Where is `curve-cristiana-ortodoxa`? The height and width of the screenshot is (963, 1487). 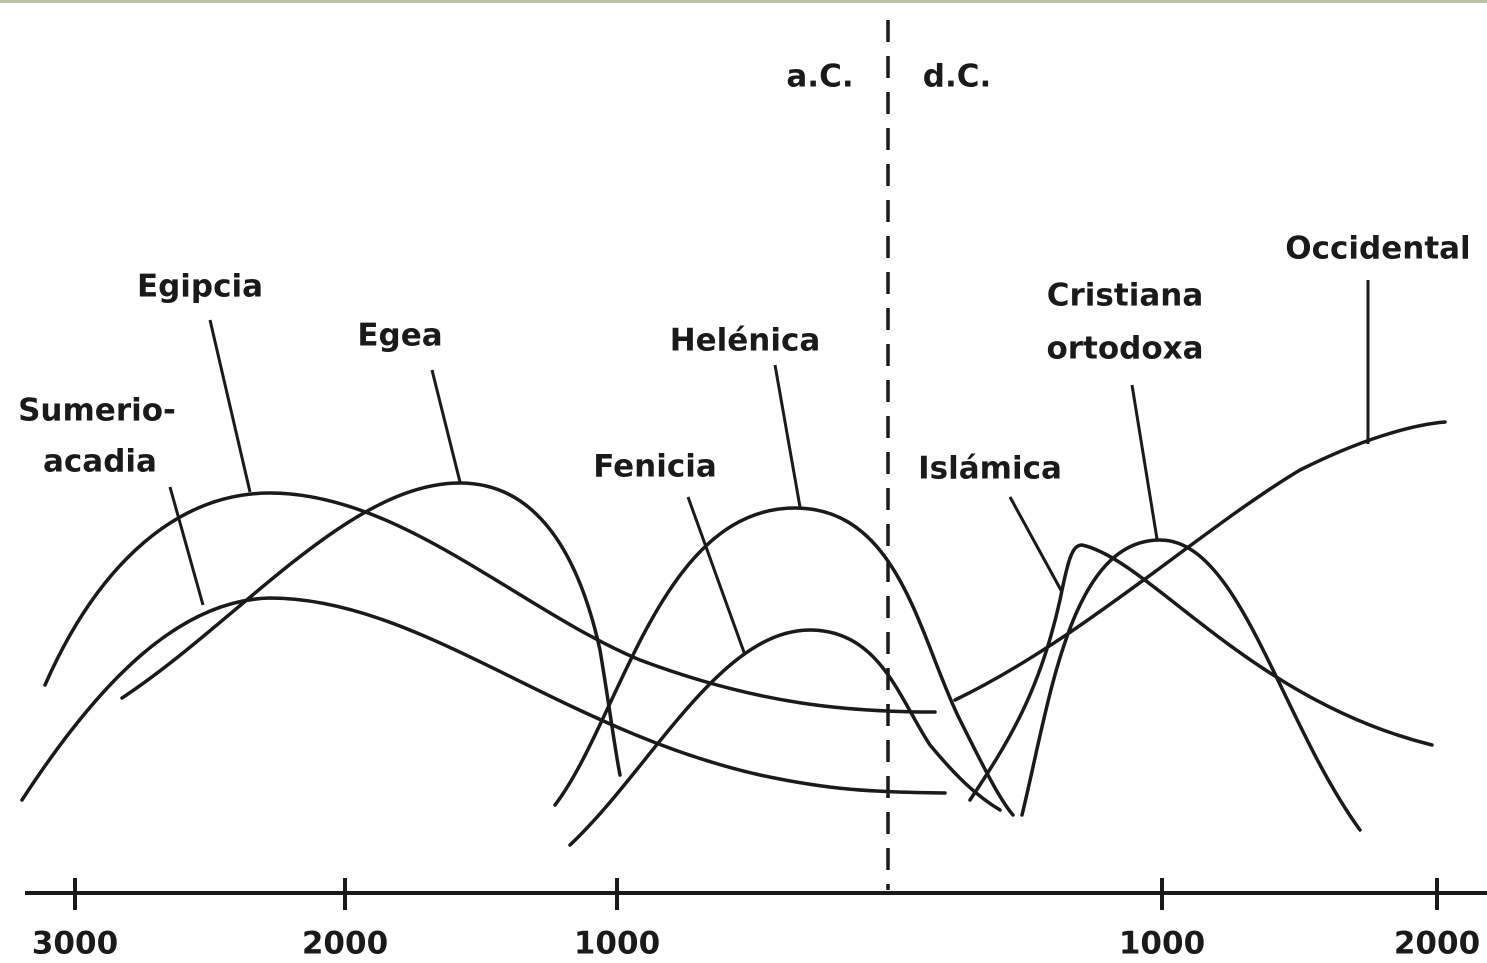
curve-cristiana-ortodoxa is located at coordinates (1191, 685).